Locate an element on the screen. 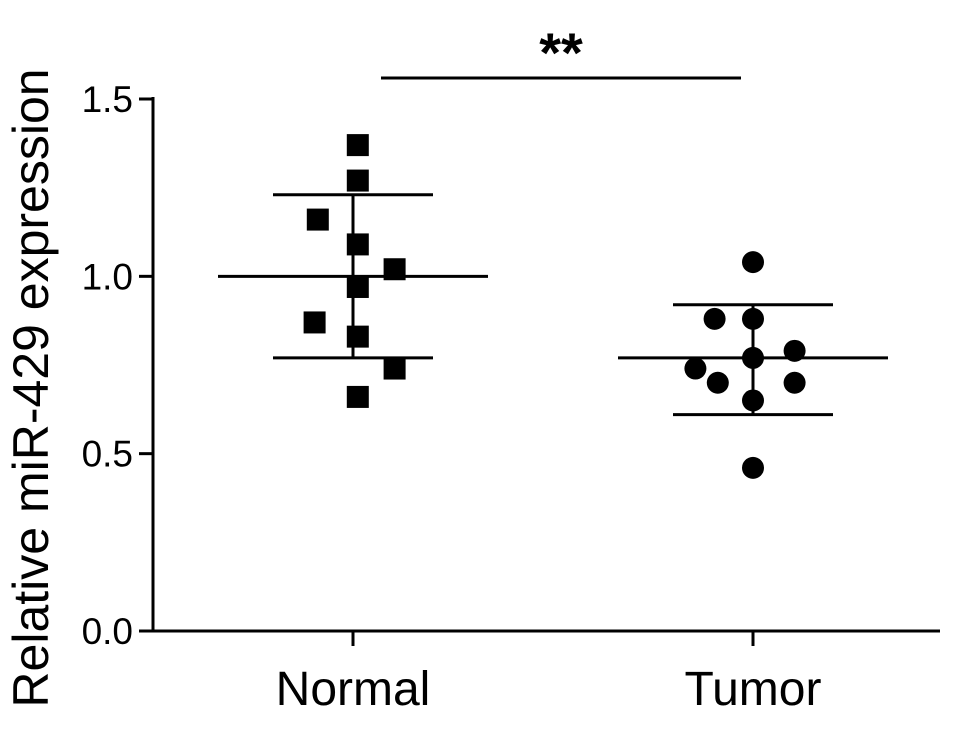 This screenshot has width=969, height=754. y-tick-label: 0.0 is located at coordinates (107, 631).